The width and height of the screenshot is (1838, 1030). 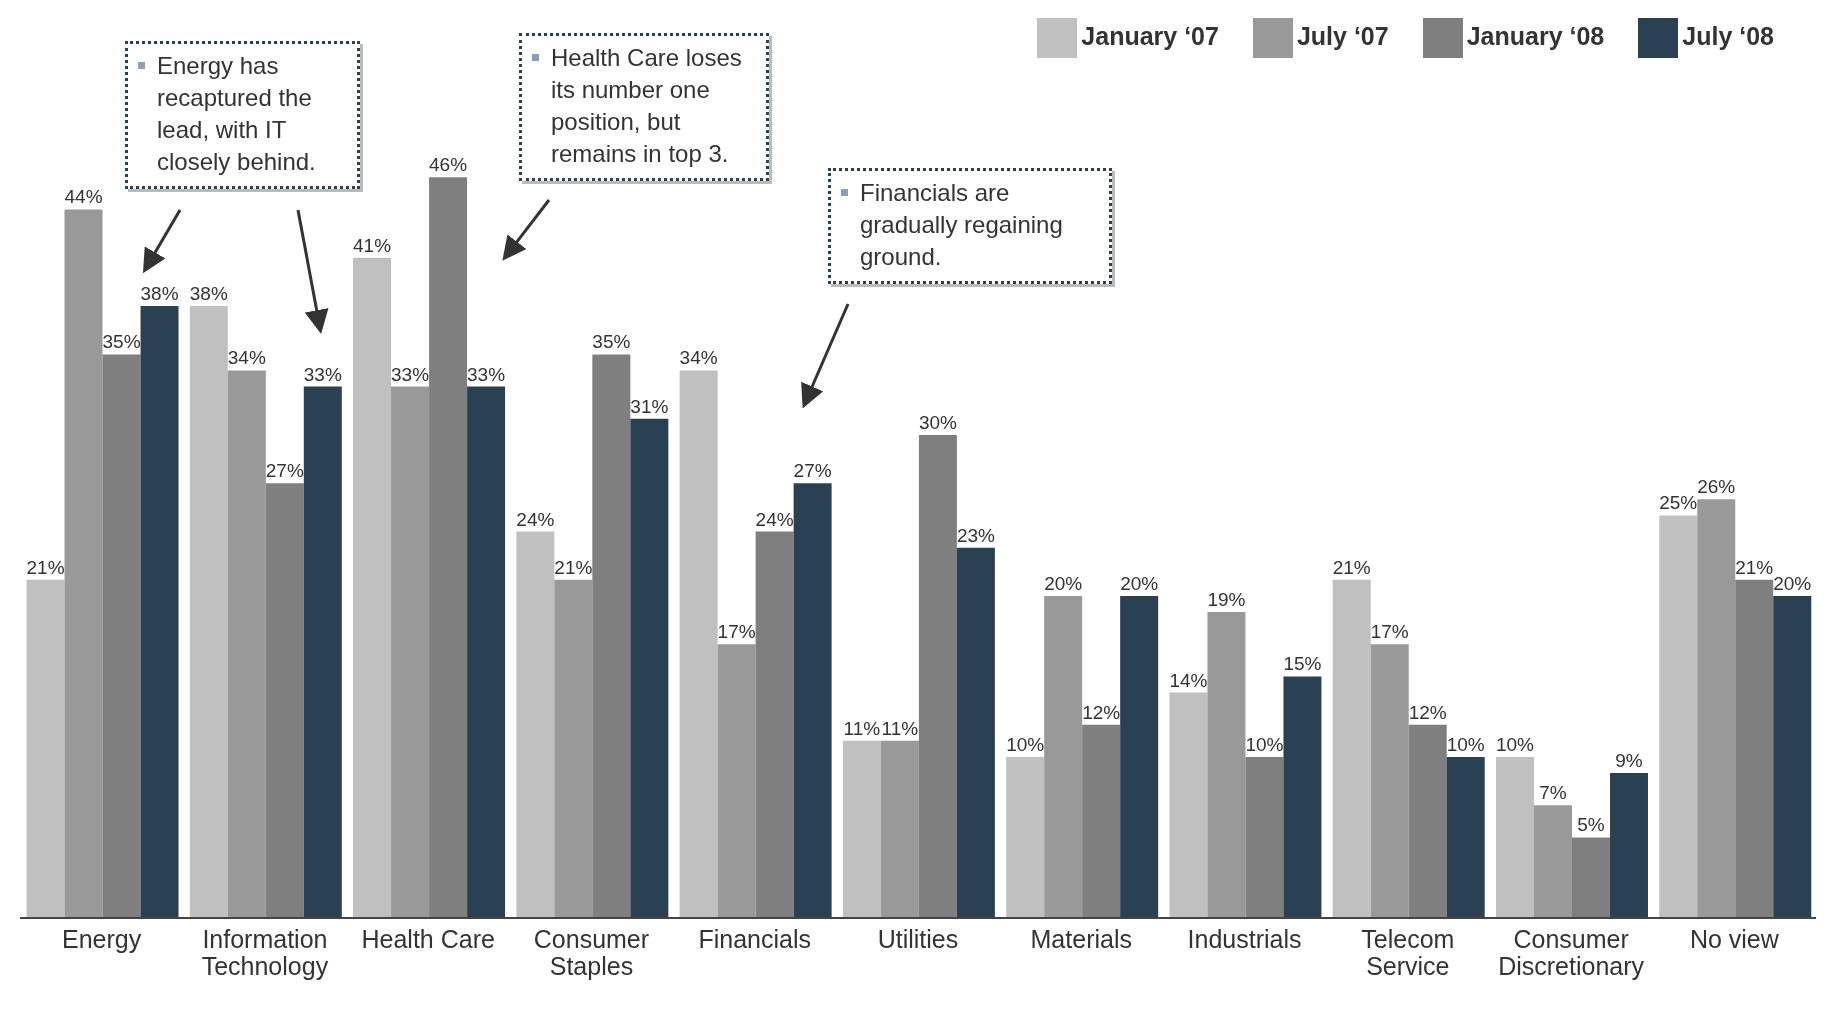 I want to click on x-tick-label: Telecom Service, so click(x=1408, y=952).